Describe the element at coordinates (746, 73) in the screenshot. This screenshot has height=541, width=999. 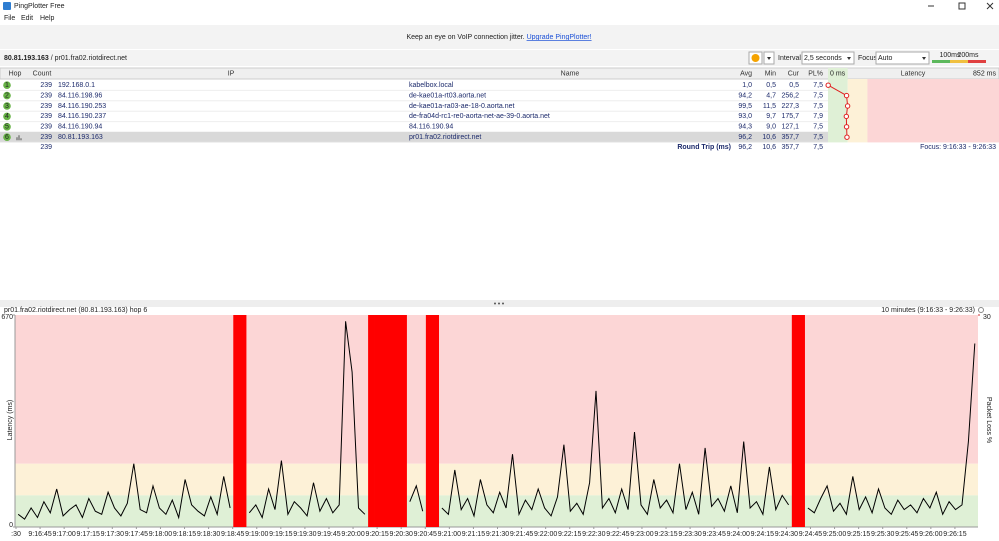
I see `column-header: Avg` at that location.